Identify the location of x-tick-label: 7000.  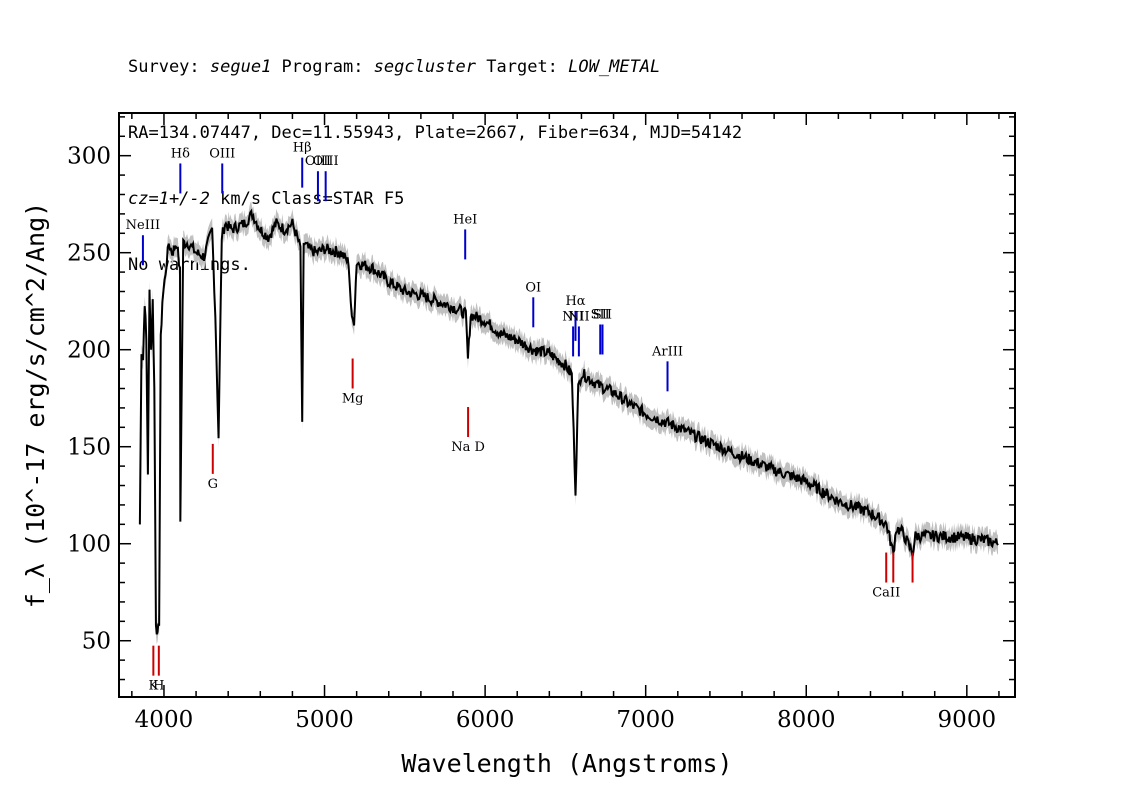
(645, 720).